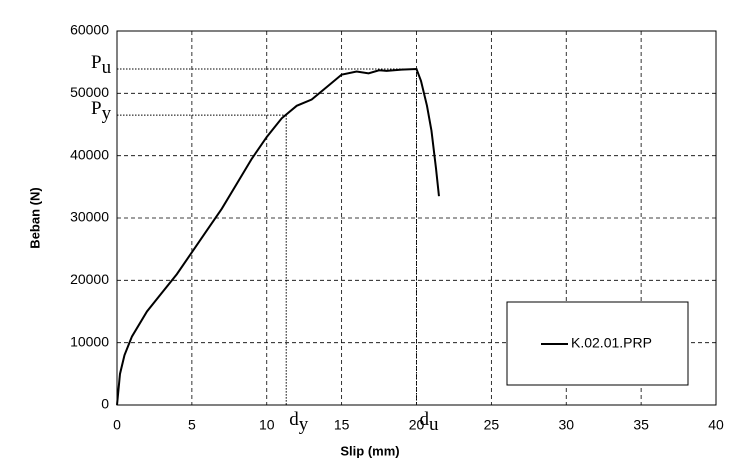 The image size is (743, 472). What do you see at coordinates (117, 425) in the screenshot?
I see `x-tick-label: 0` at bounding box center [117, 425].